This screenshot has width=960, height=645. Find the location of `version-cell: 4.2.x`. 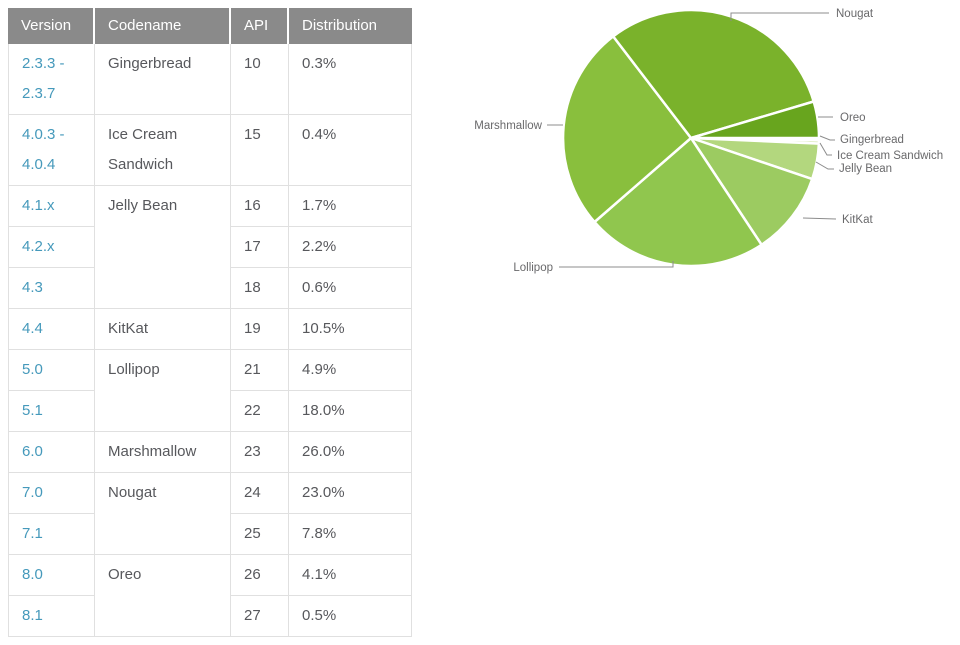

version-cell: 4.2.x is located at coordinates (51, 247).